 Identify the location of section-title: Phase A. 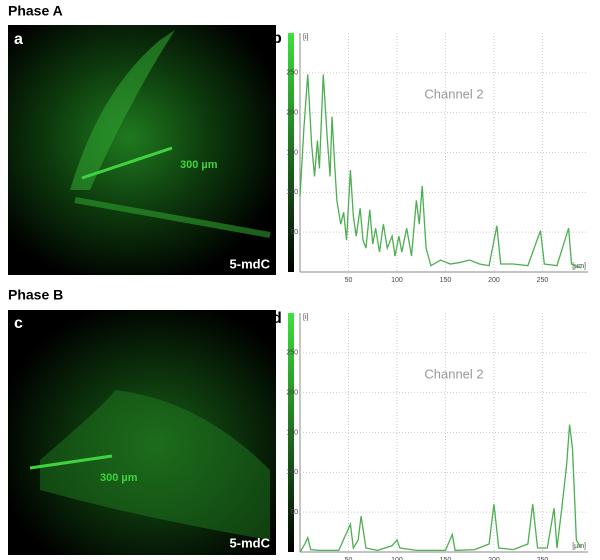
(35, 11).